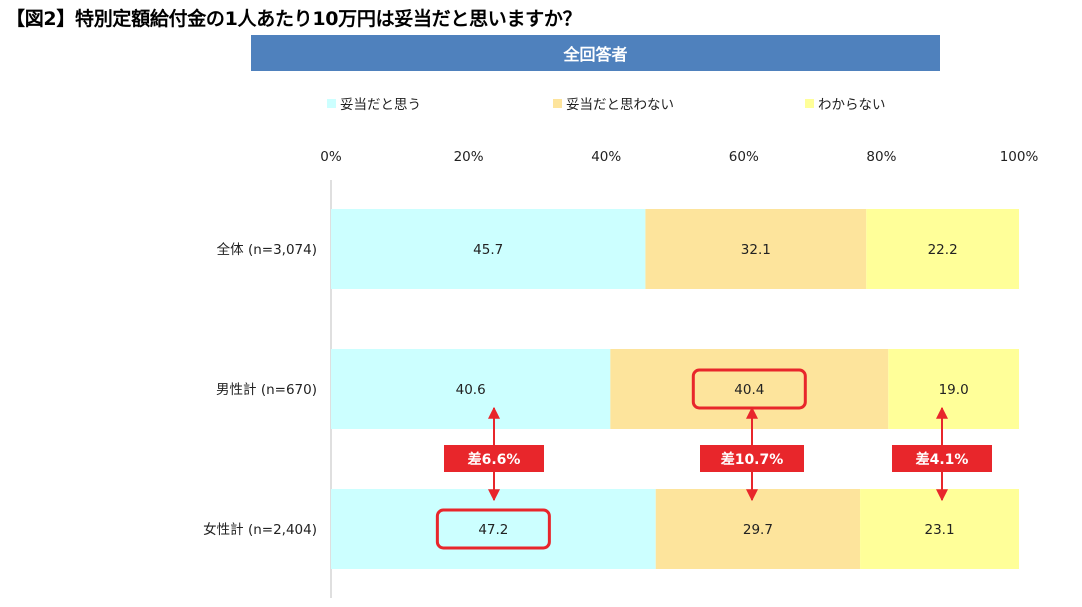 The image size is (1082, 607). What do you see at coordinates (294, 19) in the screenshot?
I see `figure-title: 【図2】特別定額給付金の1人あたり10万円は妥当だと思いますか？` at bounding box center [294, 19].